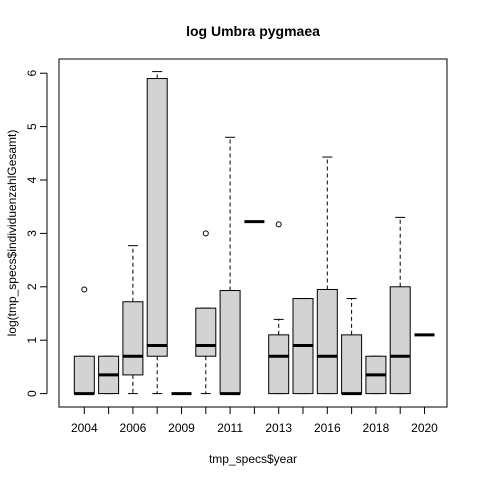  Describe the element at coordinates (109, 375) in the screenshot. I see `box-2005` at that location.